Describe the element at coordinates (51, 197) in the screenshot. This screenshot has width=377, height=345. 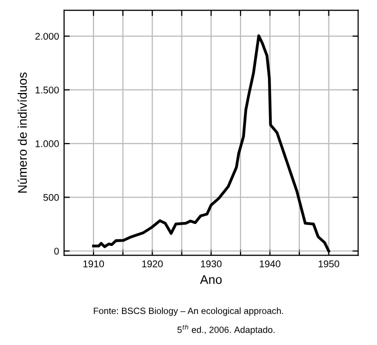
I see `y-tick-label: 500` at that location.